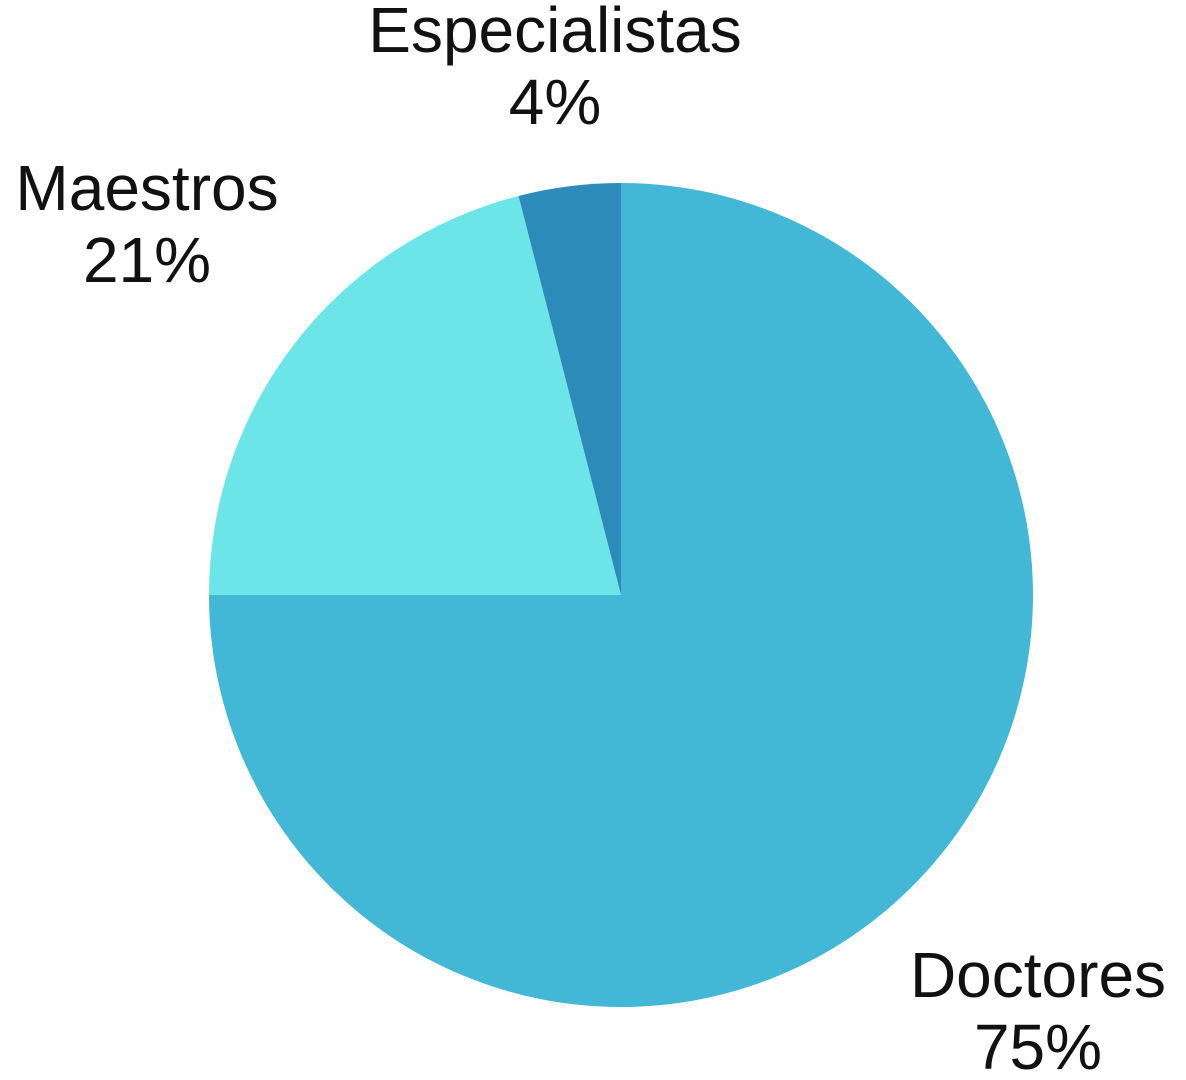  What do you see at coordinates (146, 188) in the screenshot?
I see `slice-name-label: Maestros` at bounding box center [146, 188].